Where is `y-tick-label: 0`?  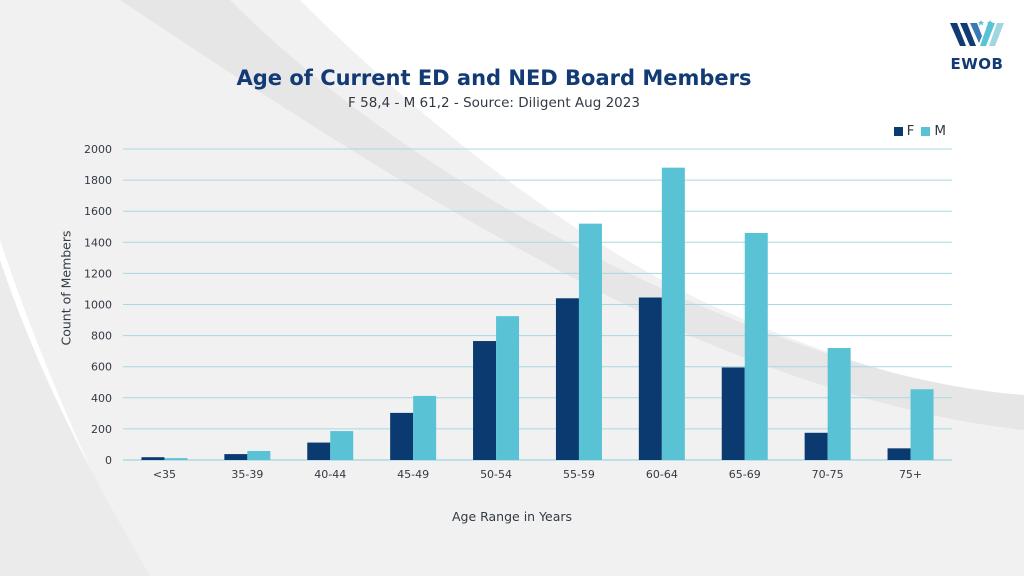
y-tick-label: 0 is located at coordinates (108, 460).